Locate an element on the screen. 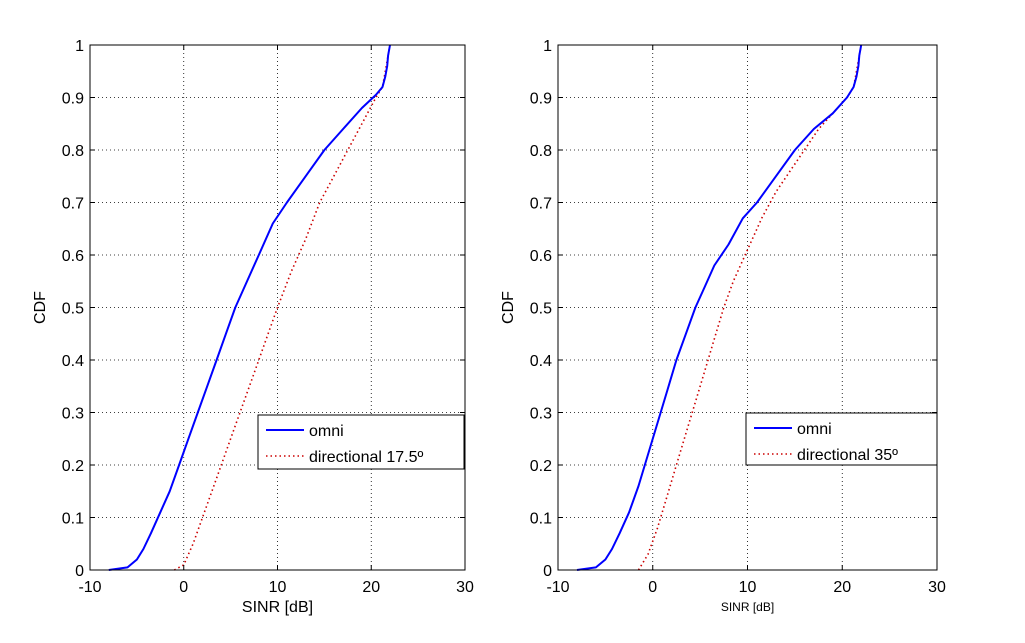 This screenshot has width=1025, height=643. legend-label: directional 17.5º is located at coordinates (366, 457).